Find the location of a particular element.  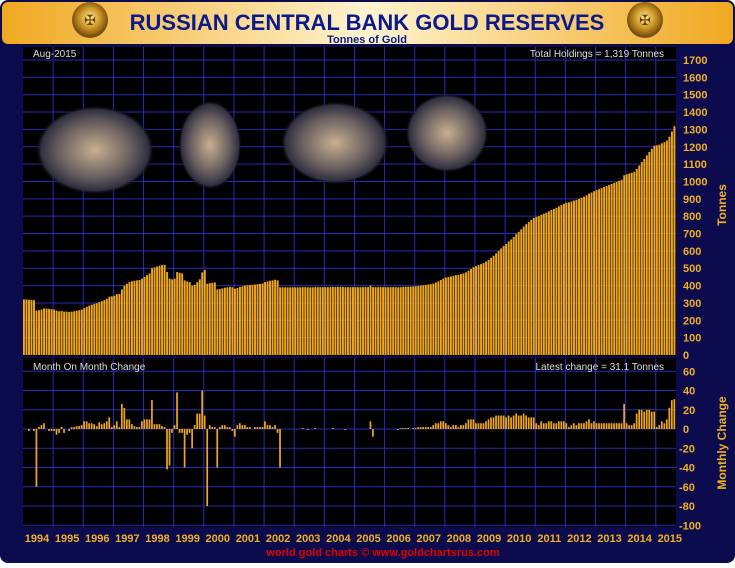

xtick-label: 1998 is located at coordinates (157, 539).